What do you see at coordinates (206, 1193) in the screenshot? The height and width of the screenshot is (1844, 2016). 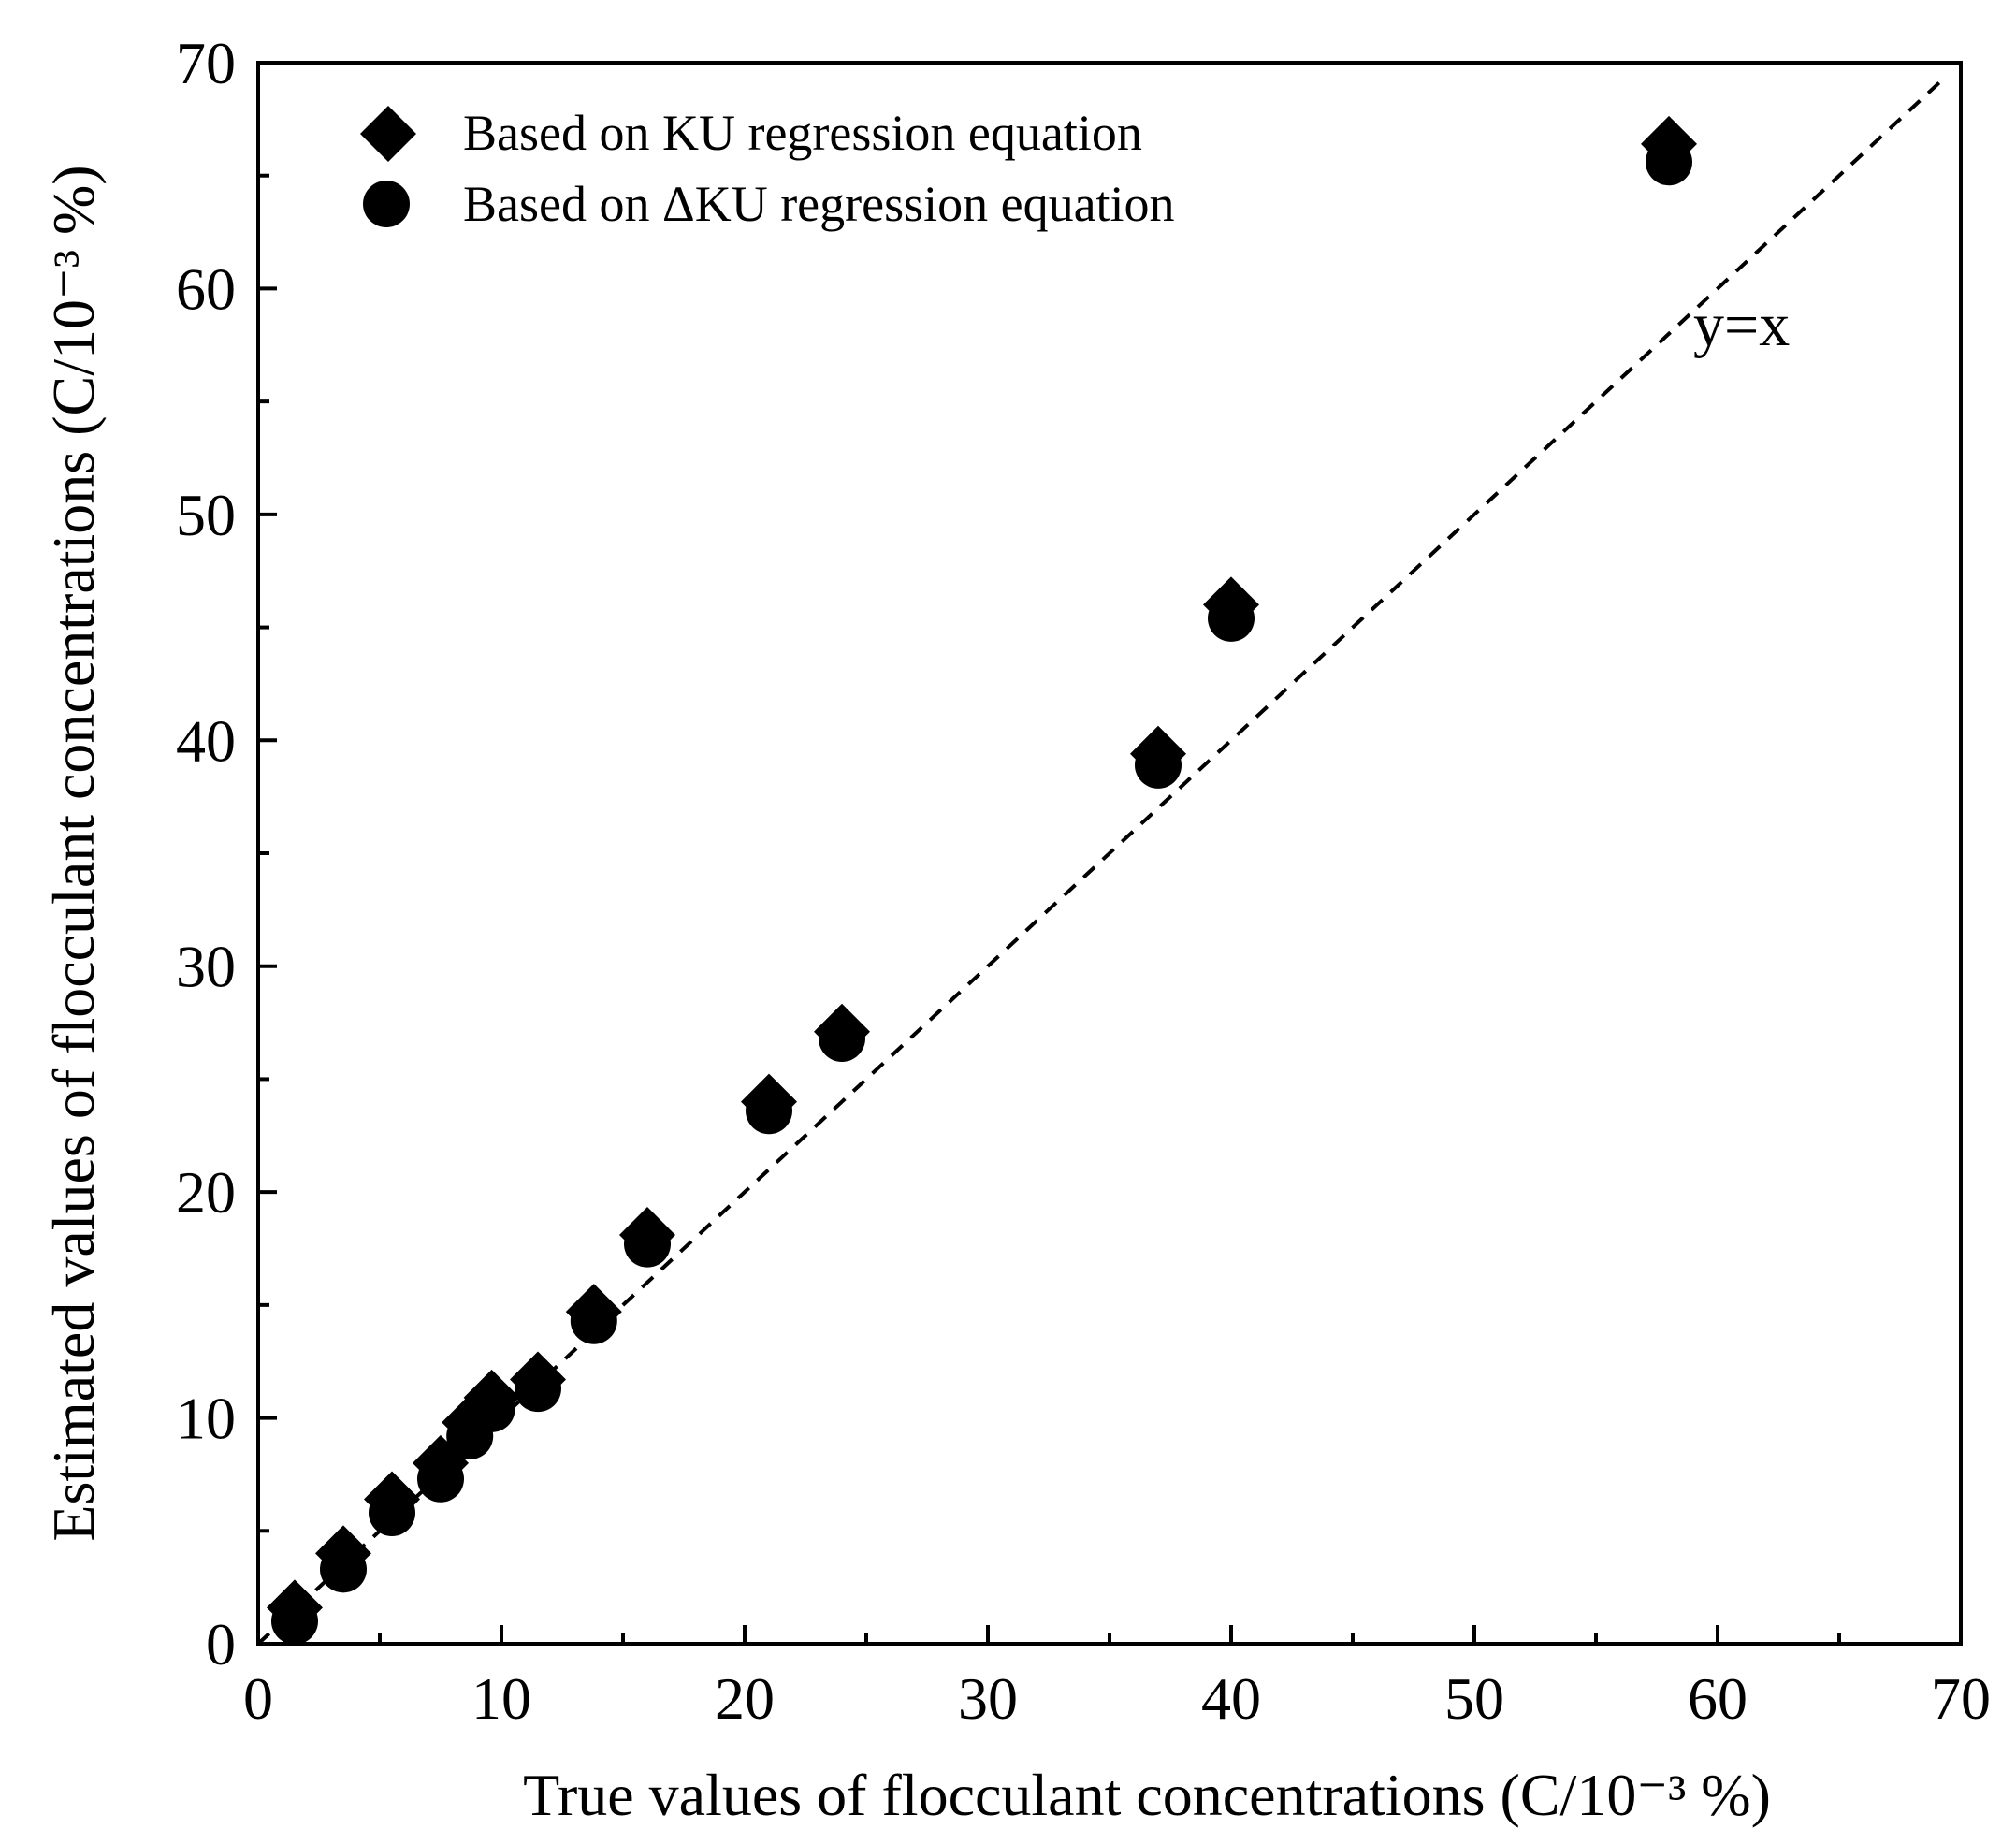 I see `y-tick-label: 20` at bounding box center [206, 1193].